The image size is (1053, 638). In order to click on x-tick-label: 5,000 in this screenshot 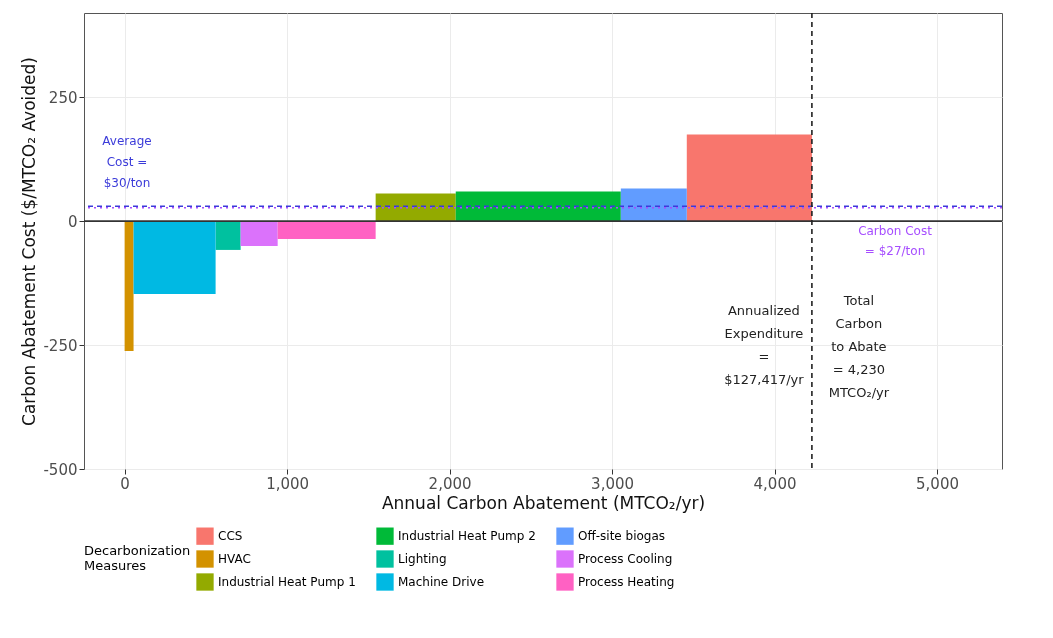, I will do `click(937, 483)`.